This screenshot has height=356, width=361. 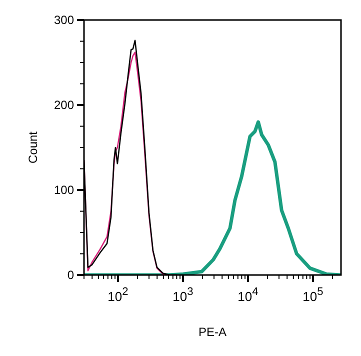 What do you see at coordinates (64, 190) in the screenshot?
I see `y-tick-label: 100` at bounding box center [64, 190].